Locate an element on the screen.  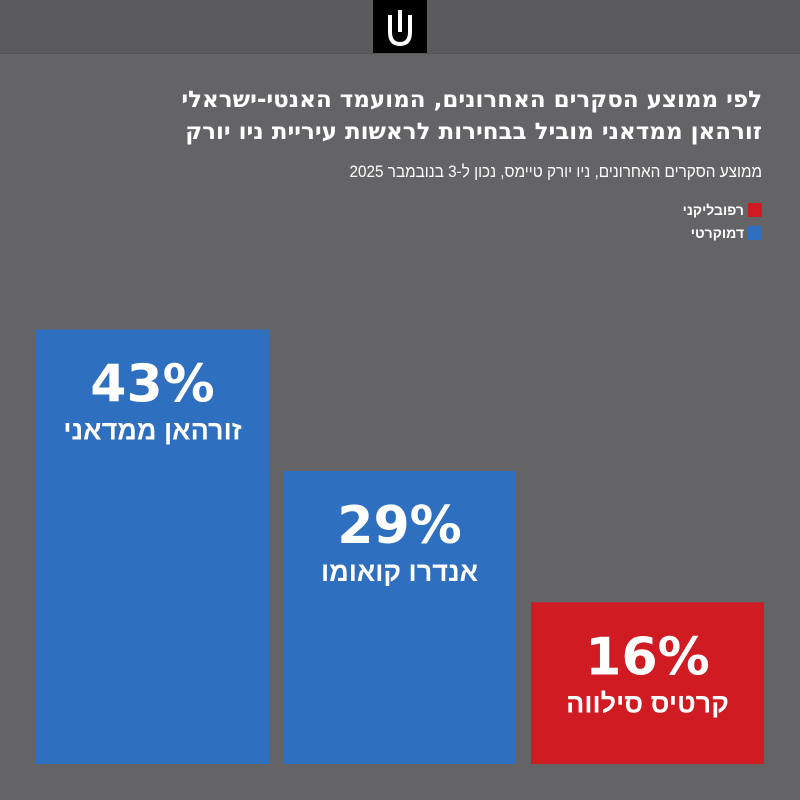
legend-item-democrat: דמוקרטי is located at coordinates (722, 232).